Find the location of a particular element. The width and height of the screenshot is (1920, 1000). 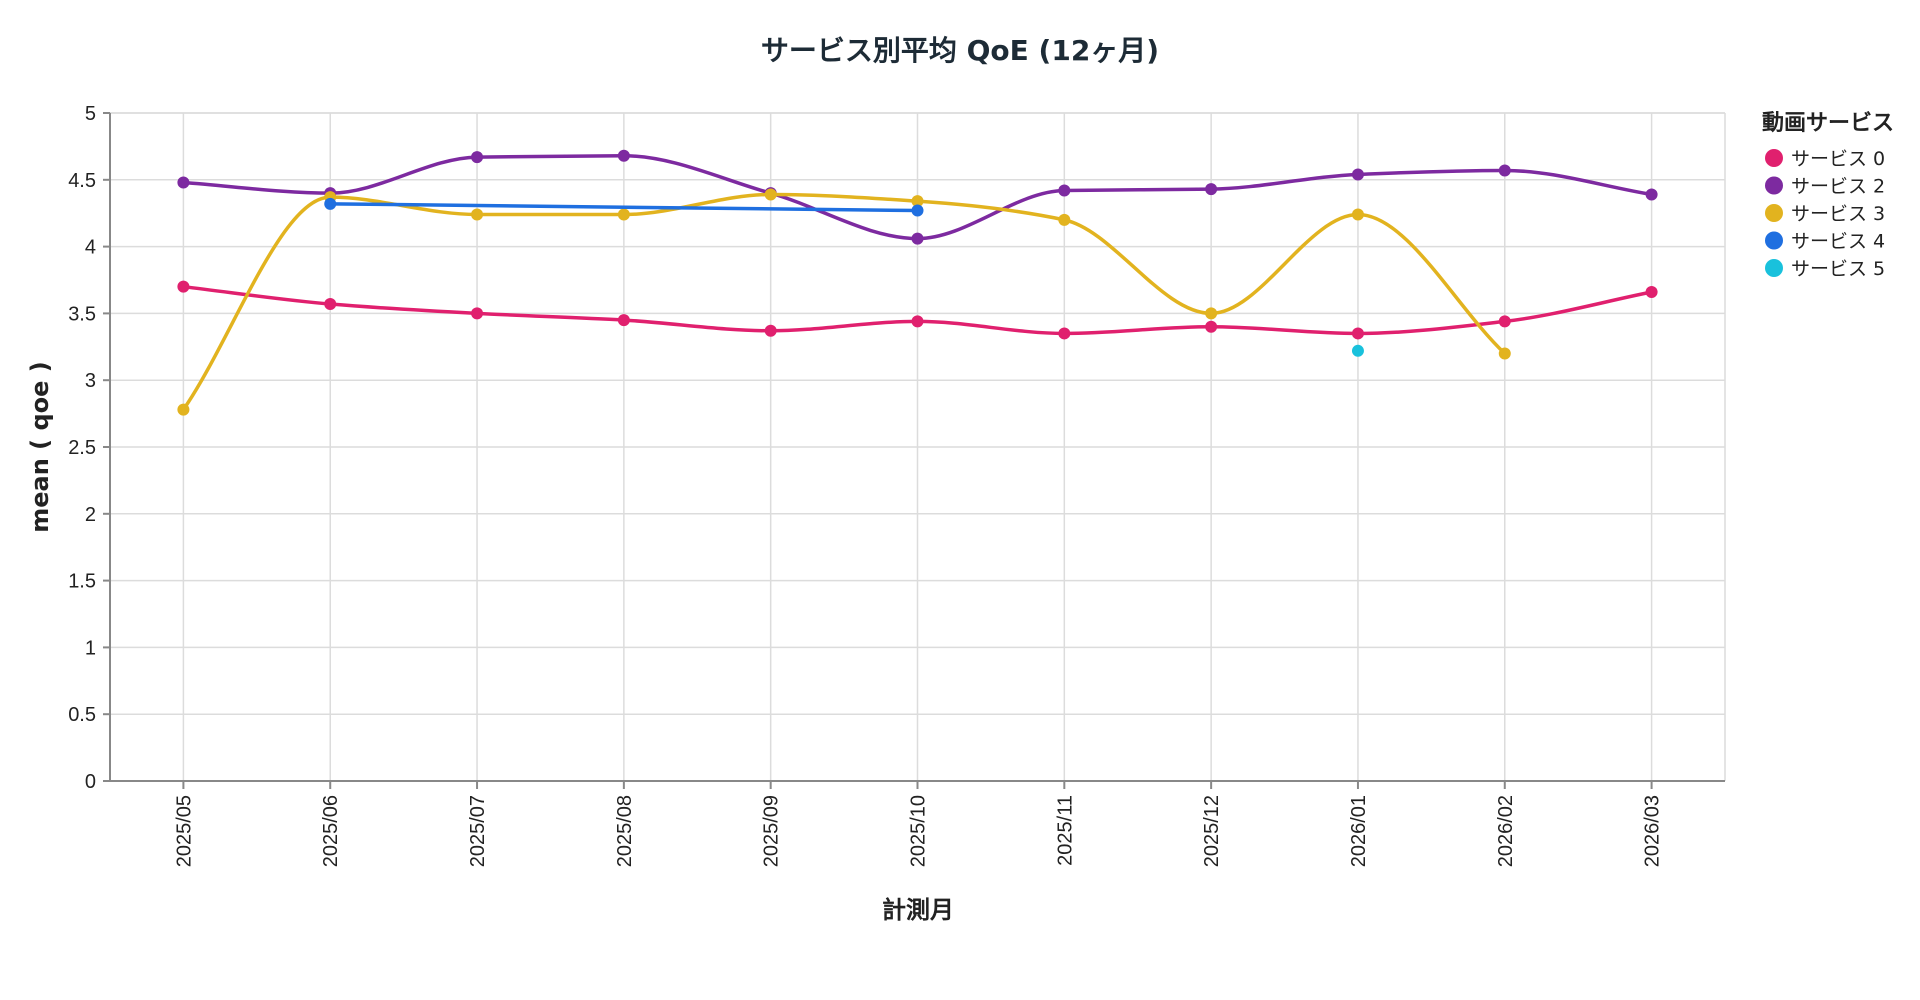

y-tick-label: 1.5 is located at coordinates (82, 582).